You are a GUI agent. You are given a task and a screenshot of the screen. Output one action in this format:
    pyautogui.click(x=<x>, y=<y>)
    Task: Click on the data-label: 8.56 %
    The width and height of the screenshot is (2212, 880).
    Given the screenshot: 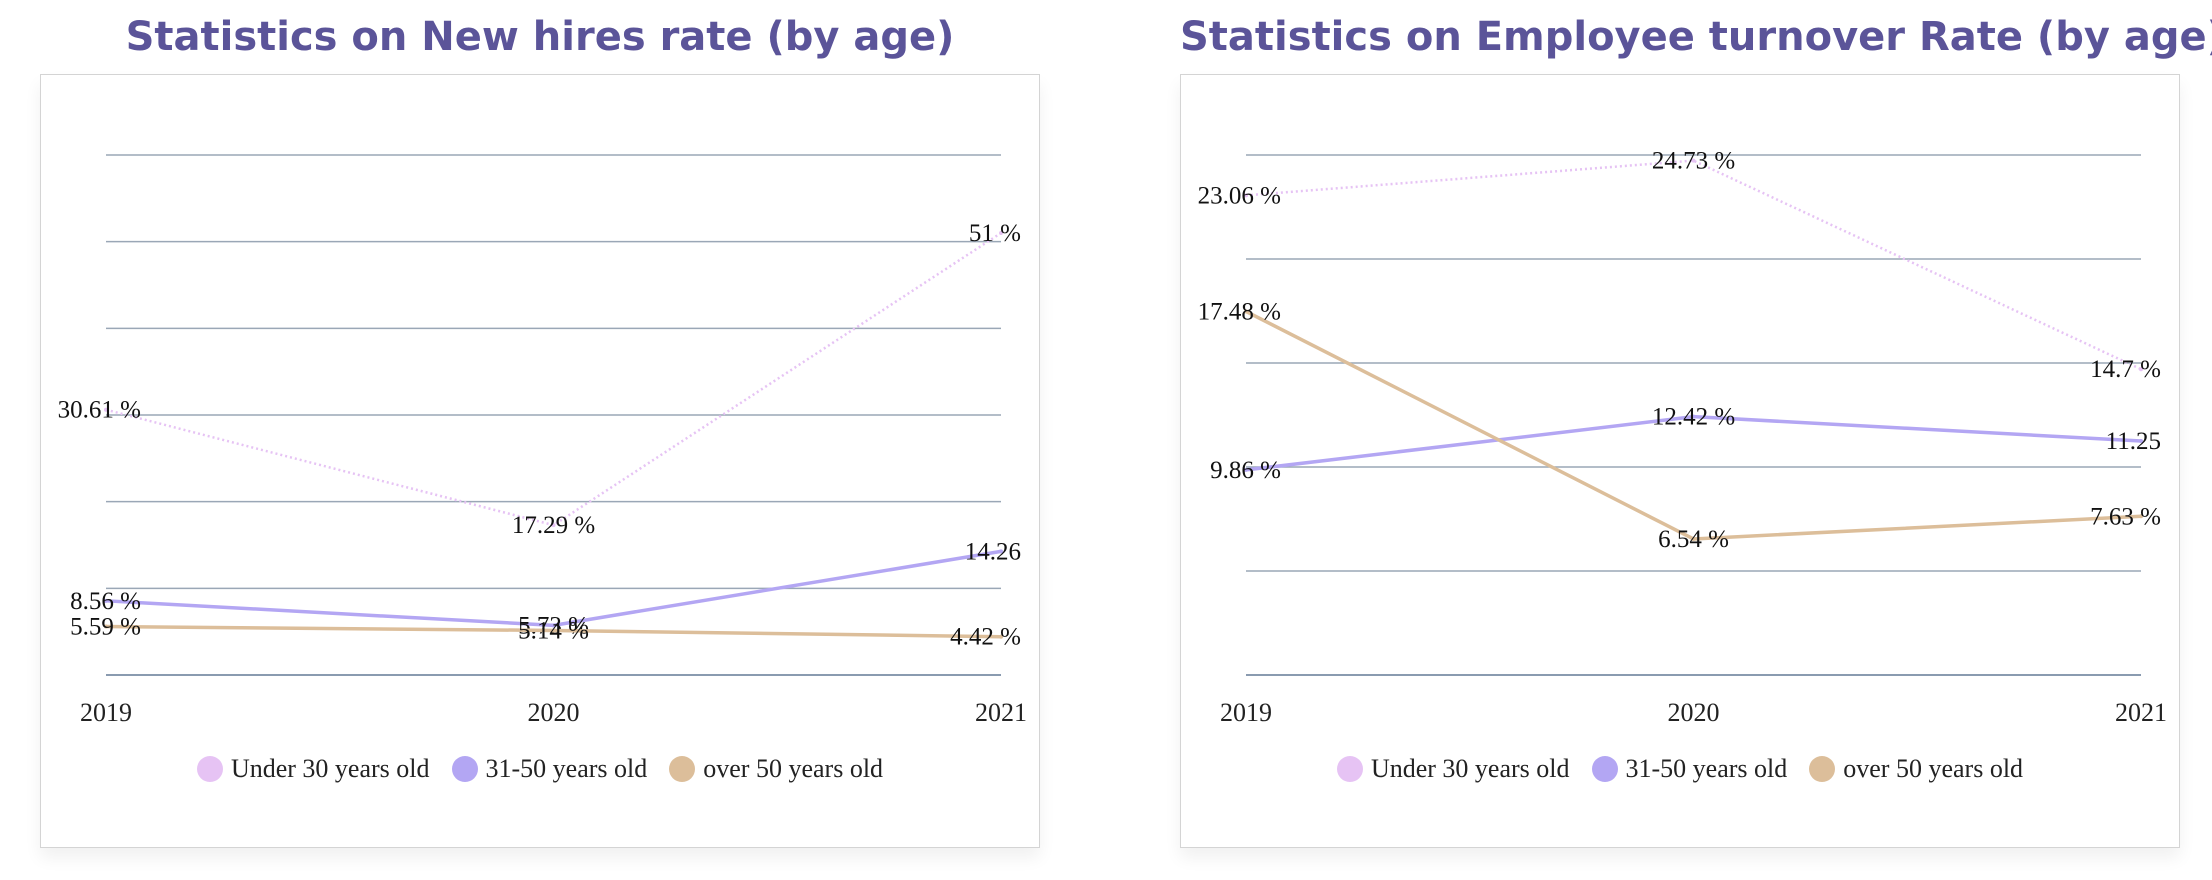 What is the action you would take?
    pyautogui.click(x=105, y=601)
    